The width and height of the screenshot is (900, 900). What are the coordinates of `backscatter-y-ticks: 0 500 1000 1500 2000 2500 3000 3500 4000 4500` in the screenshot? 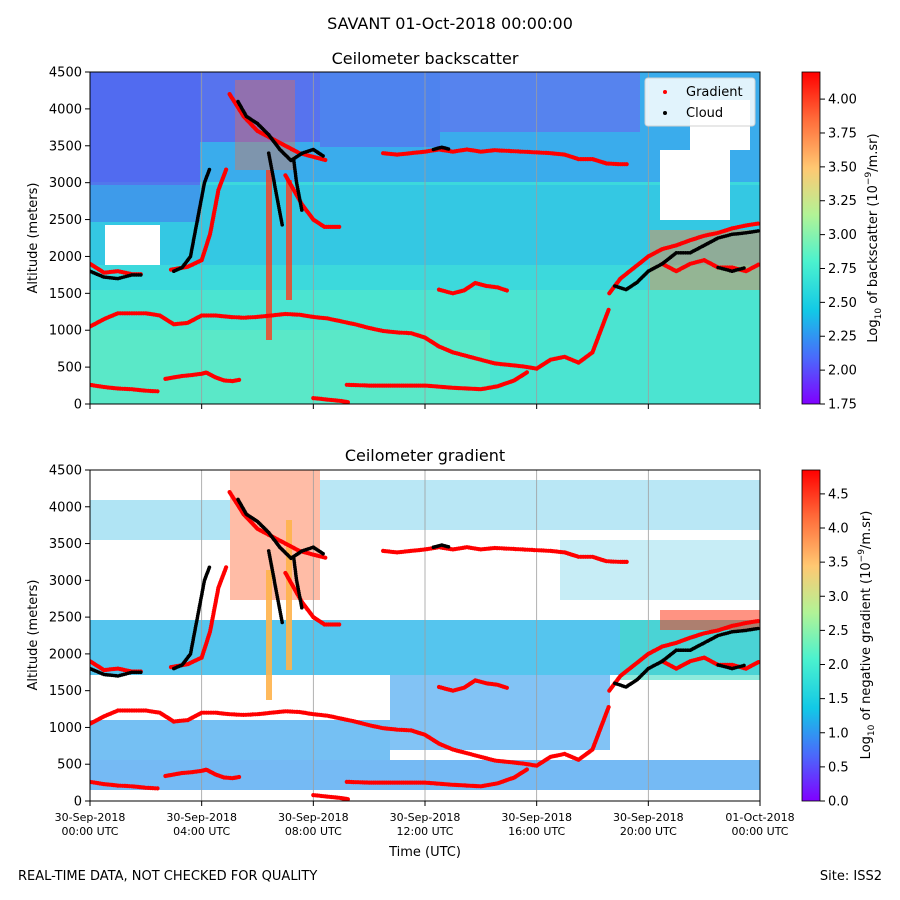 It's located at (69, 239).